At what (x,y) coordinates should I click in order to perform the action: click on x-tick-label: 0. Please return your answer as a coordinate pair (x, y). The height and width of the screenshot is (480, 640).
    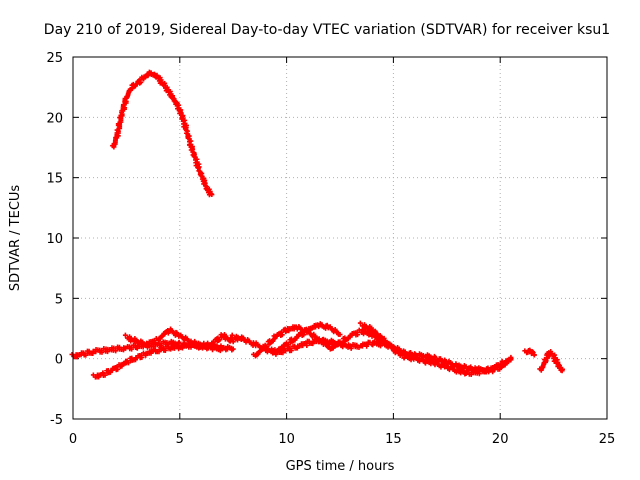
    Looking at the image, I should click on (73, 439).